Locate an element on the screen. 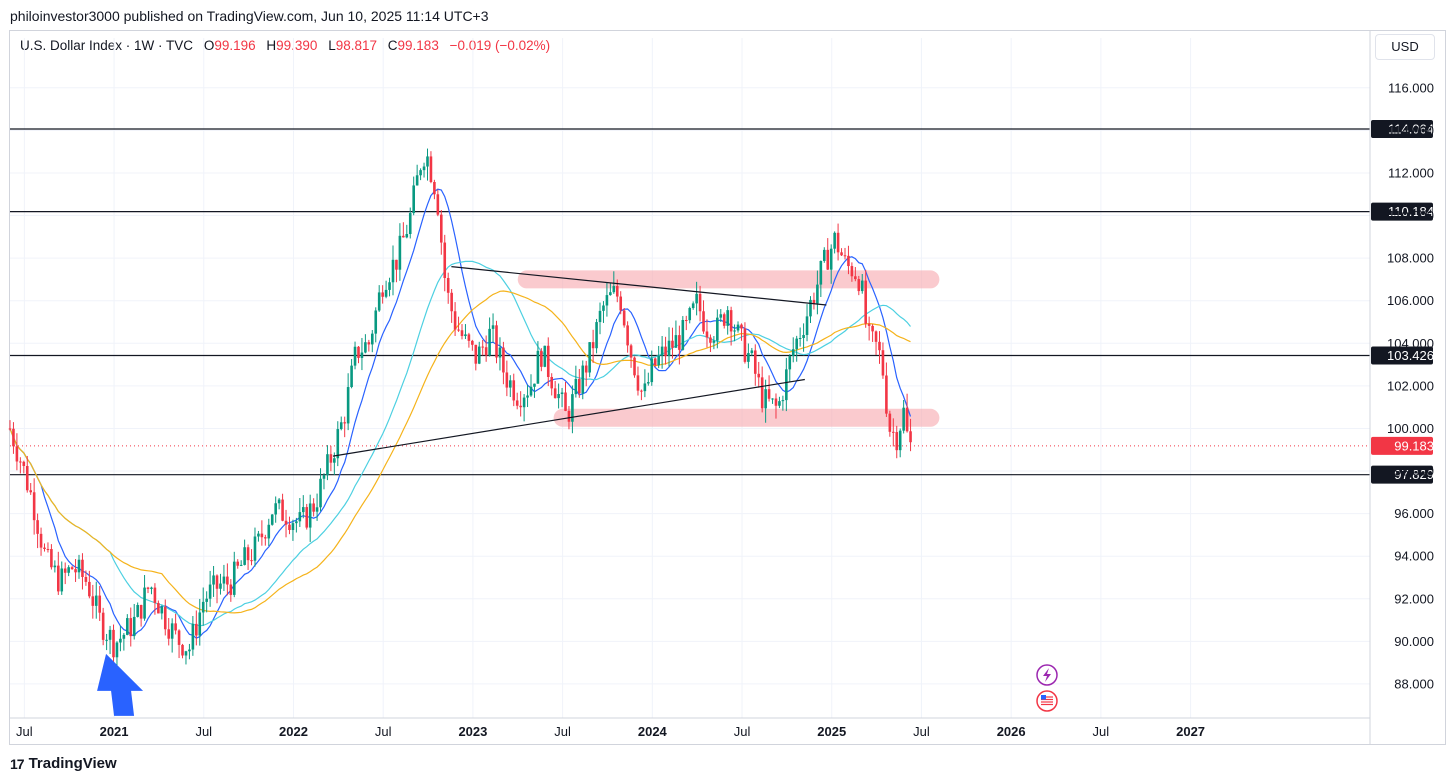 The height and width of the screenshot is (783, 1456). level-price-label: 97.829 is located at coordinates (1414, 474).